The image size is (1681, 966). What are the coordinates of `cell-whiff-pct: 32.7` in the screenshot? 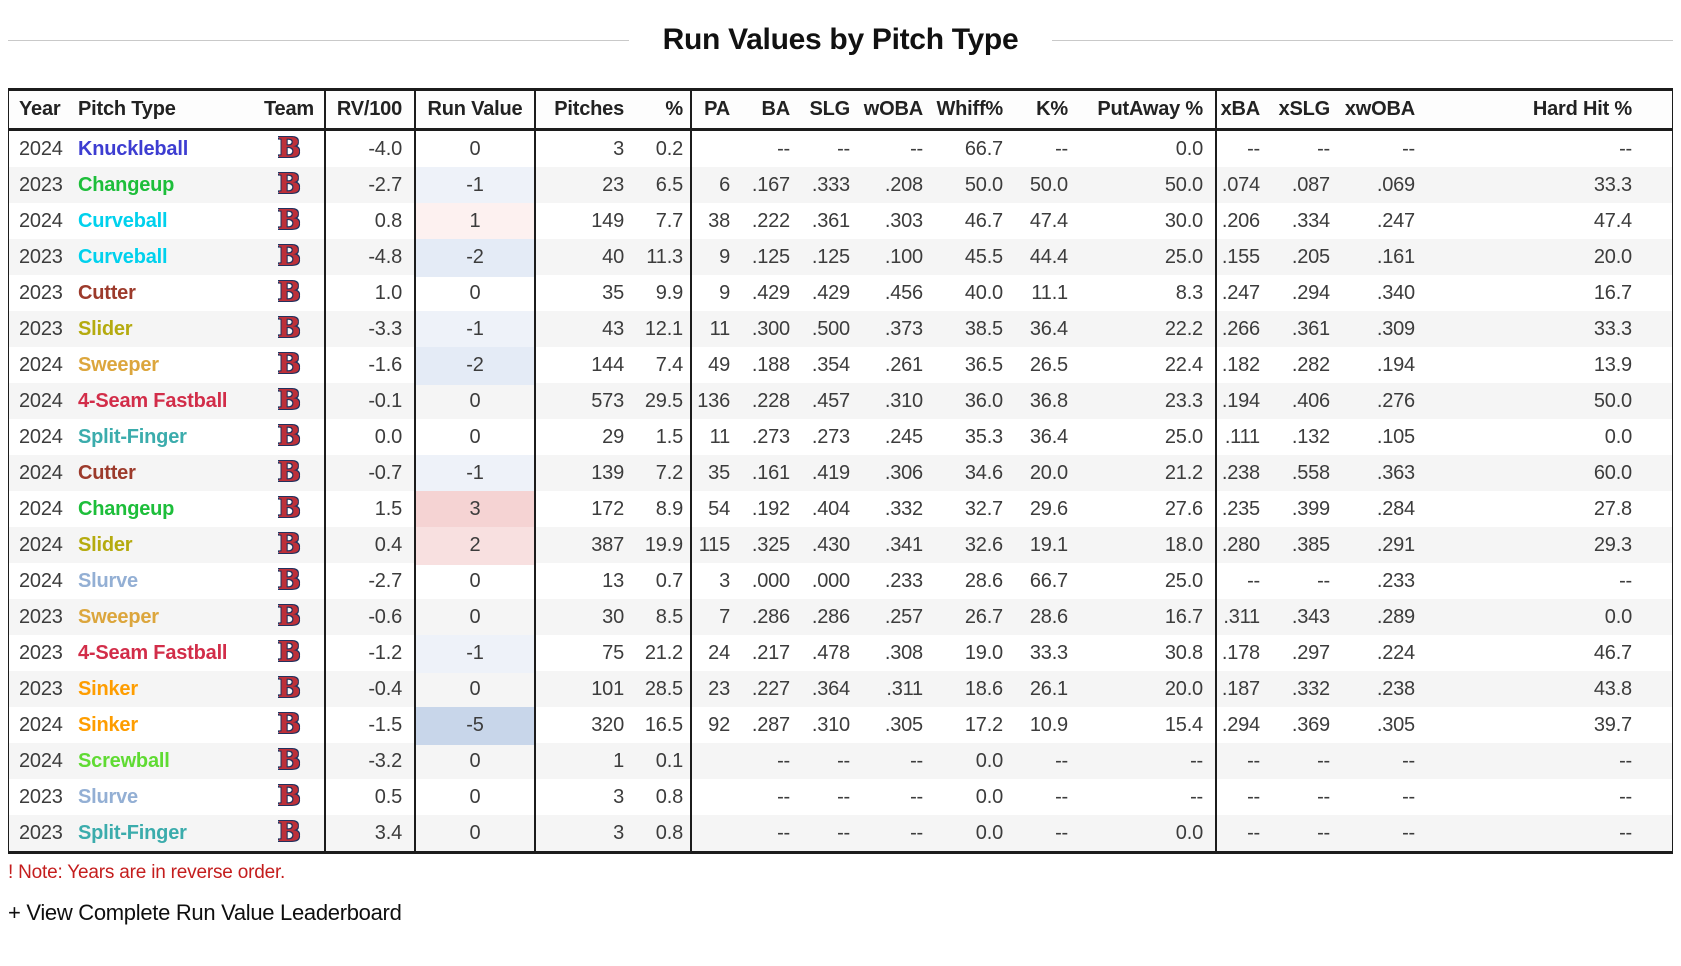 It's located at (983, 509).